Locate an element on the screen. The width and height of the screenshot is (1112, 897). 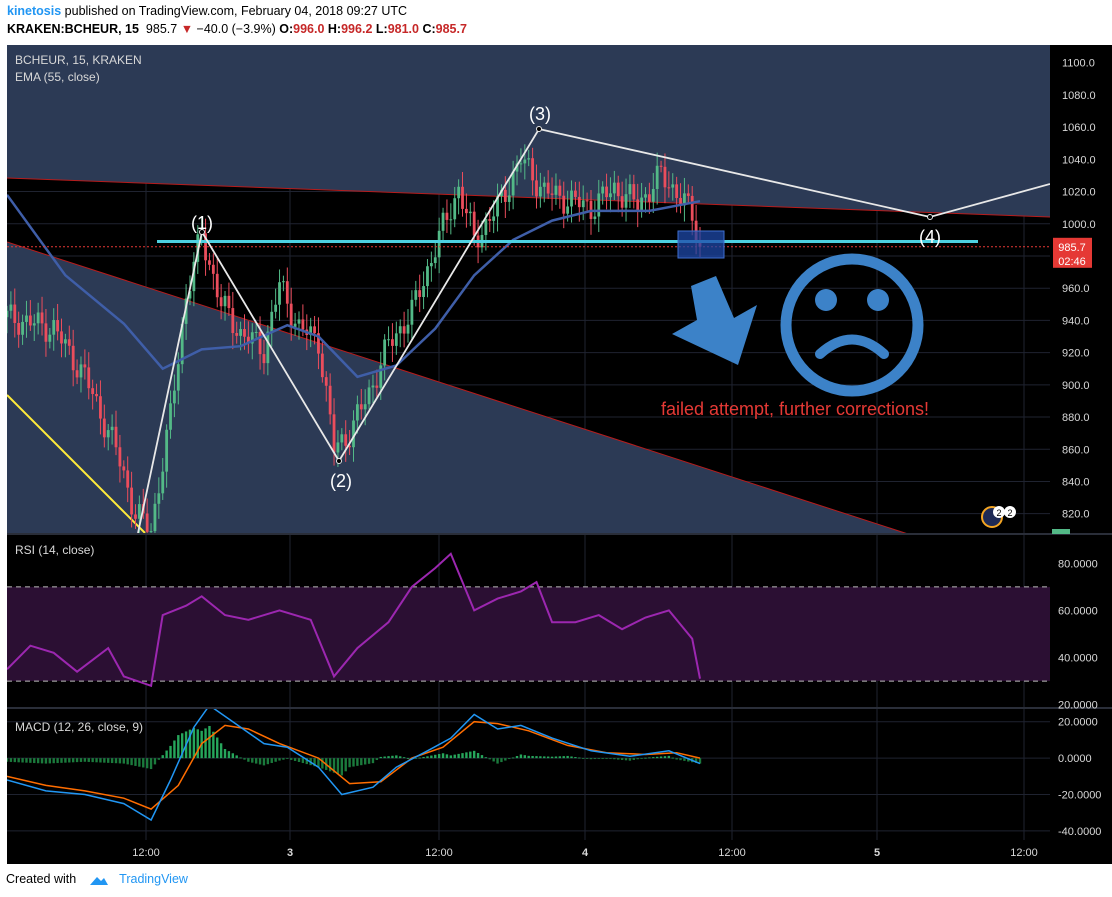
wave-label-4: (4) is located at coordinates (930, 237).